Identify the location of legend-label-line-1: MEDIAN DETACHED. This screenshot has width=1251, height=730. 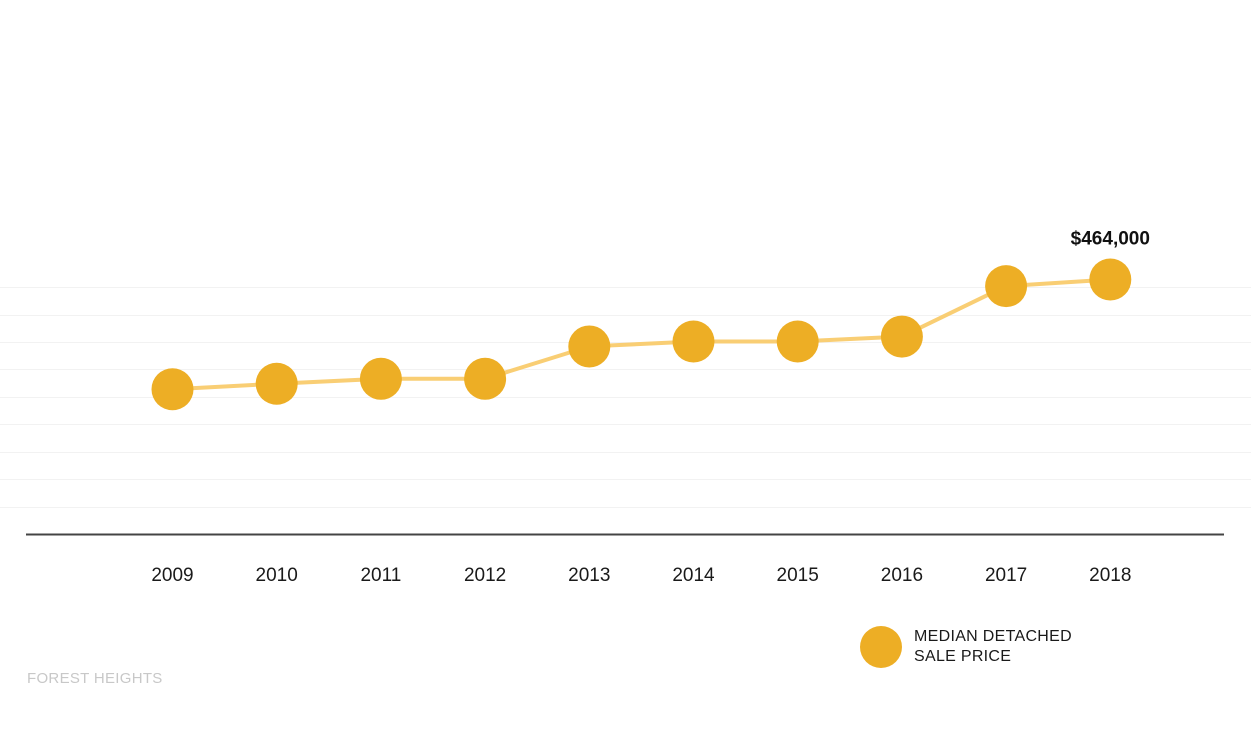
(993, 636).